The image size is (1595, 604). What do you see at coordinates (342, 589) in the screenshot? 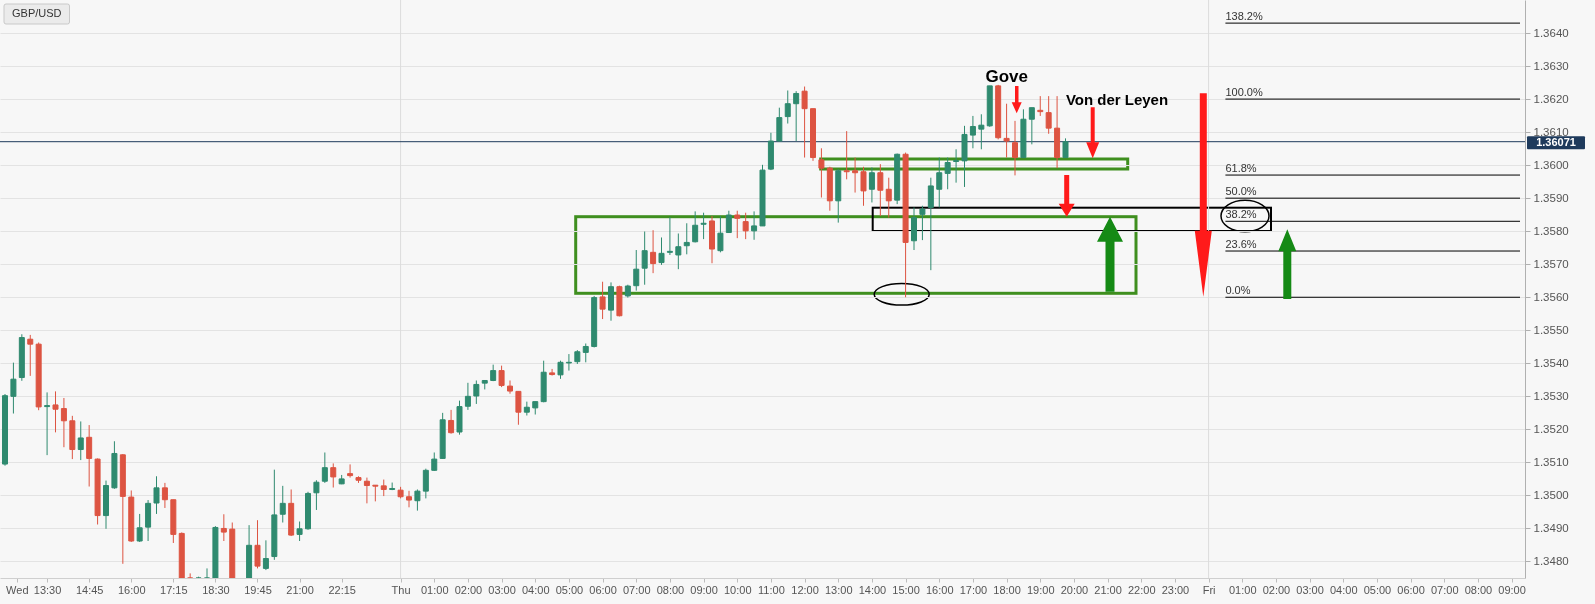
I see `x-tick-label: 22:15` at bounding box center [342, 589].